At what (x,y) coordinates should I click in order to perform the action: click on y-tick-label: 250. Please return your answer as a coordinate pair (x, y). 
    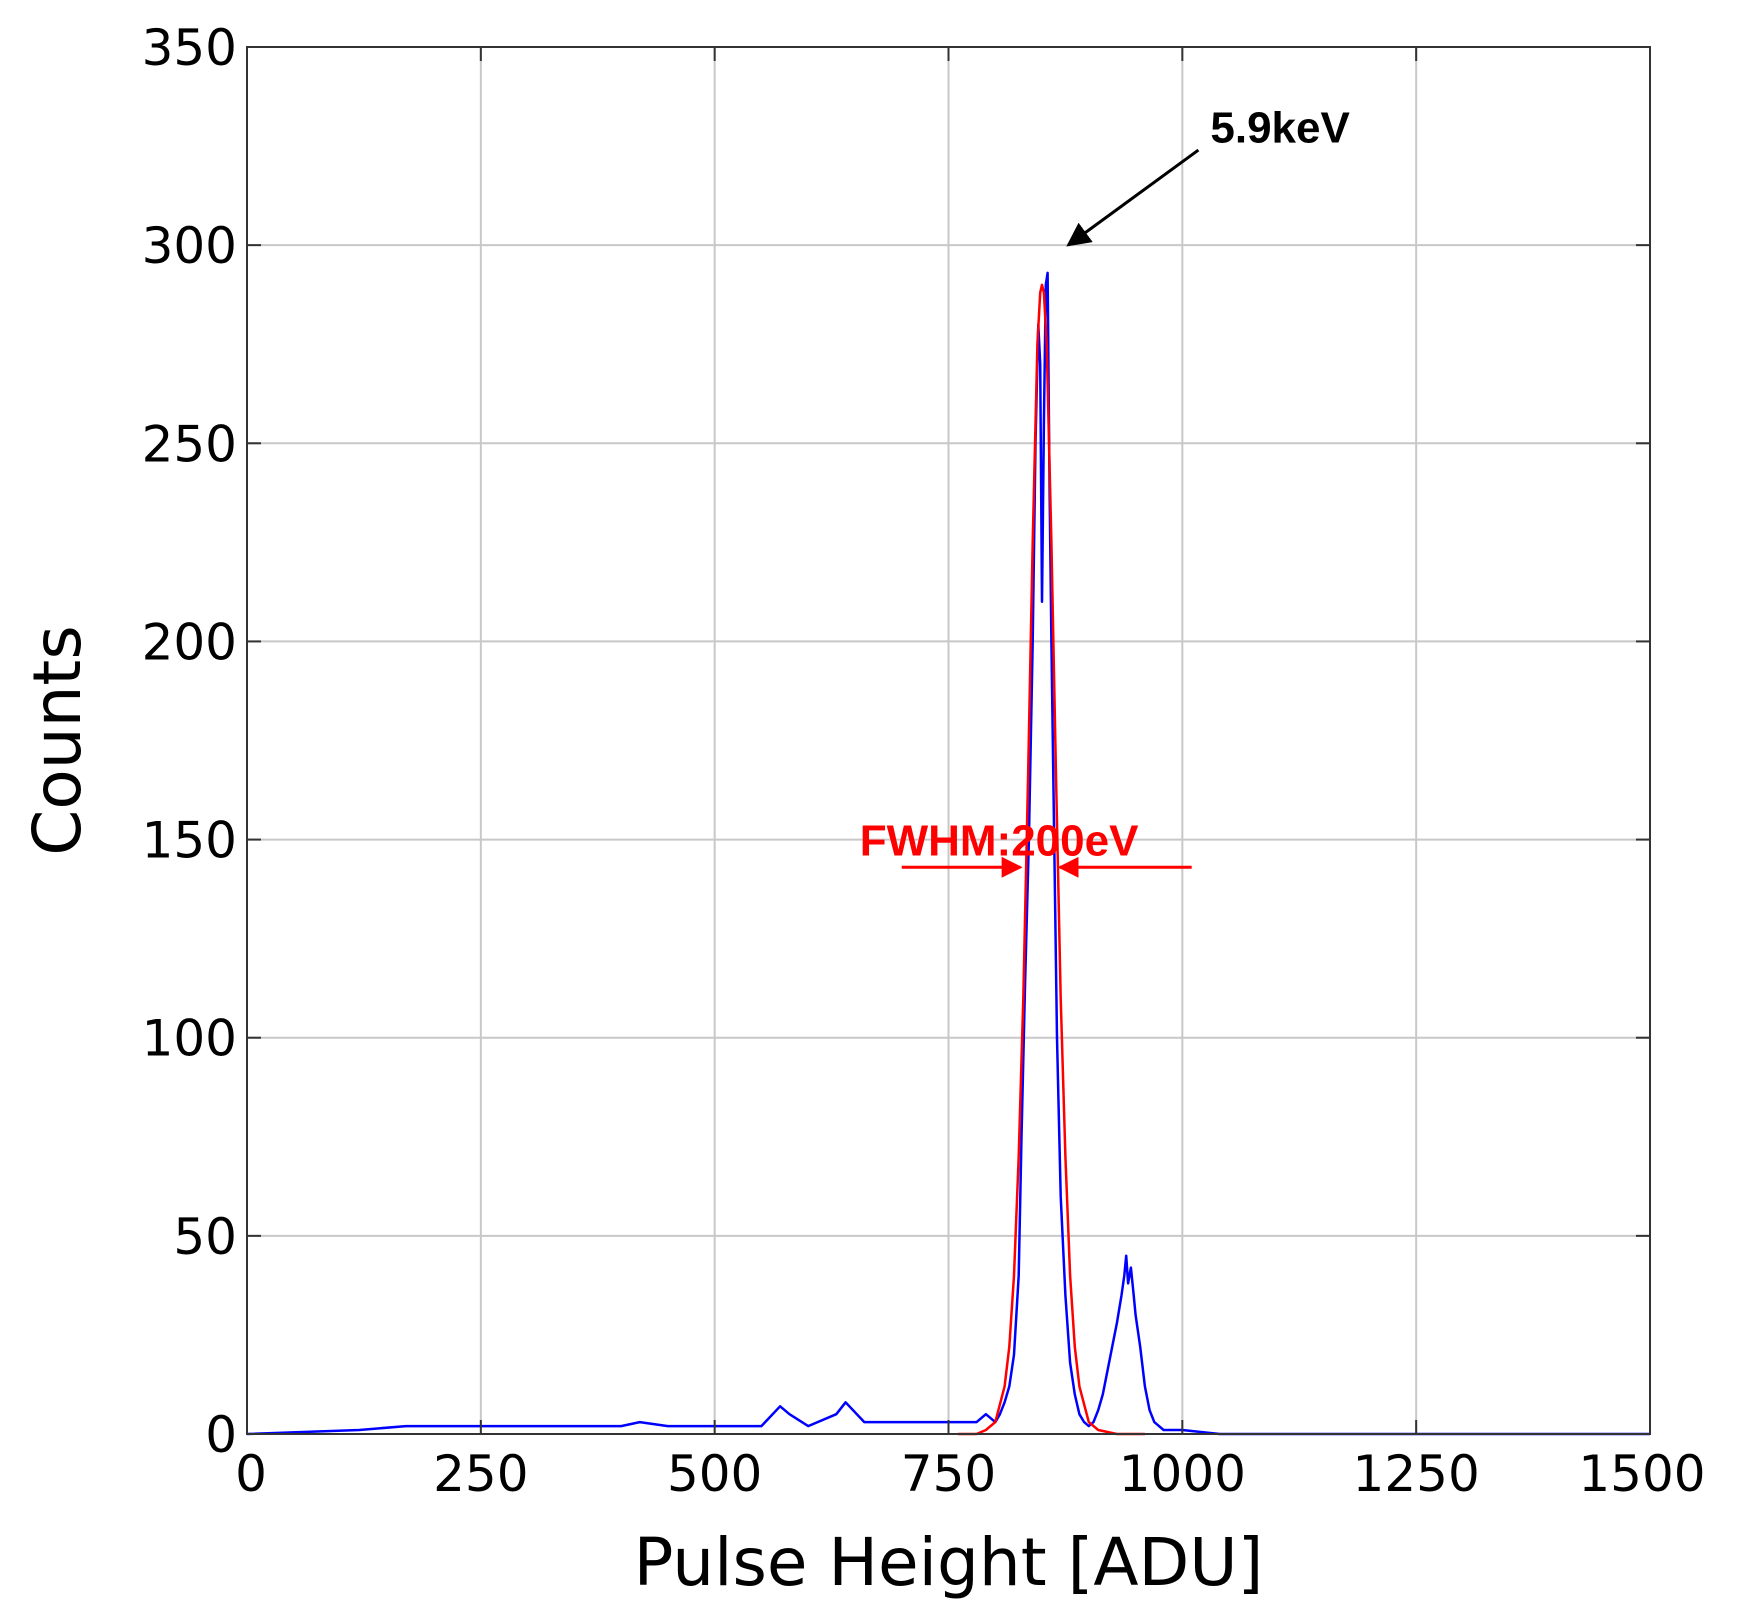
    Looking at the image, I should click on (189, 444).